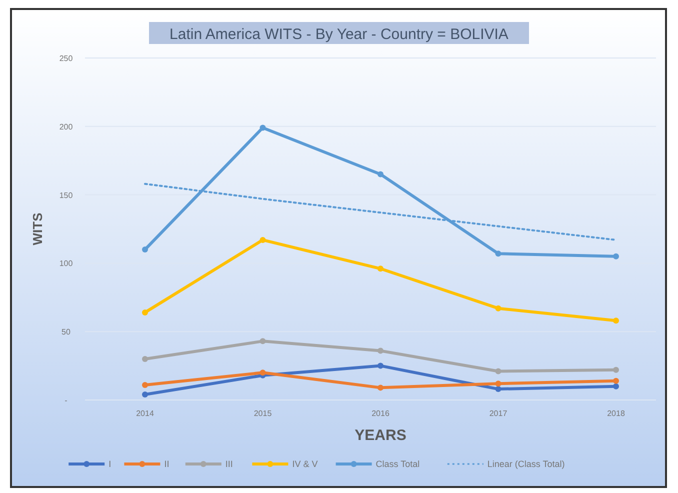  What do you see at coordinates (305, 464) in the screenshot?
I see `legend-label: IV & V` at bounding box center [305, 464].